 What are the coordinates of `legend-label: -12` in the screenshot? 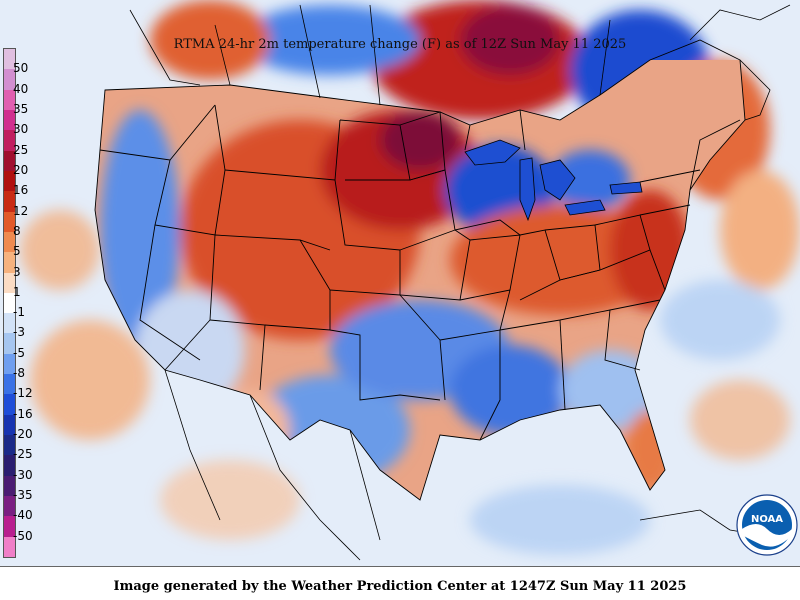 It's located at (23, 393).